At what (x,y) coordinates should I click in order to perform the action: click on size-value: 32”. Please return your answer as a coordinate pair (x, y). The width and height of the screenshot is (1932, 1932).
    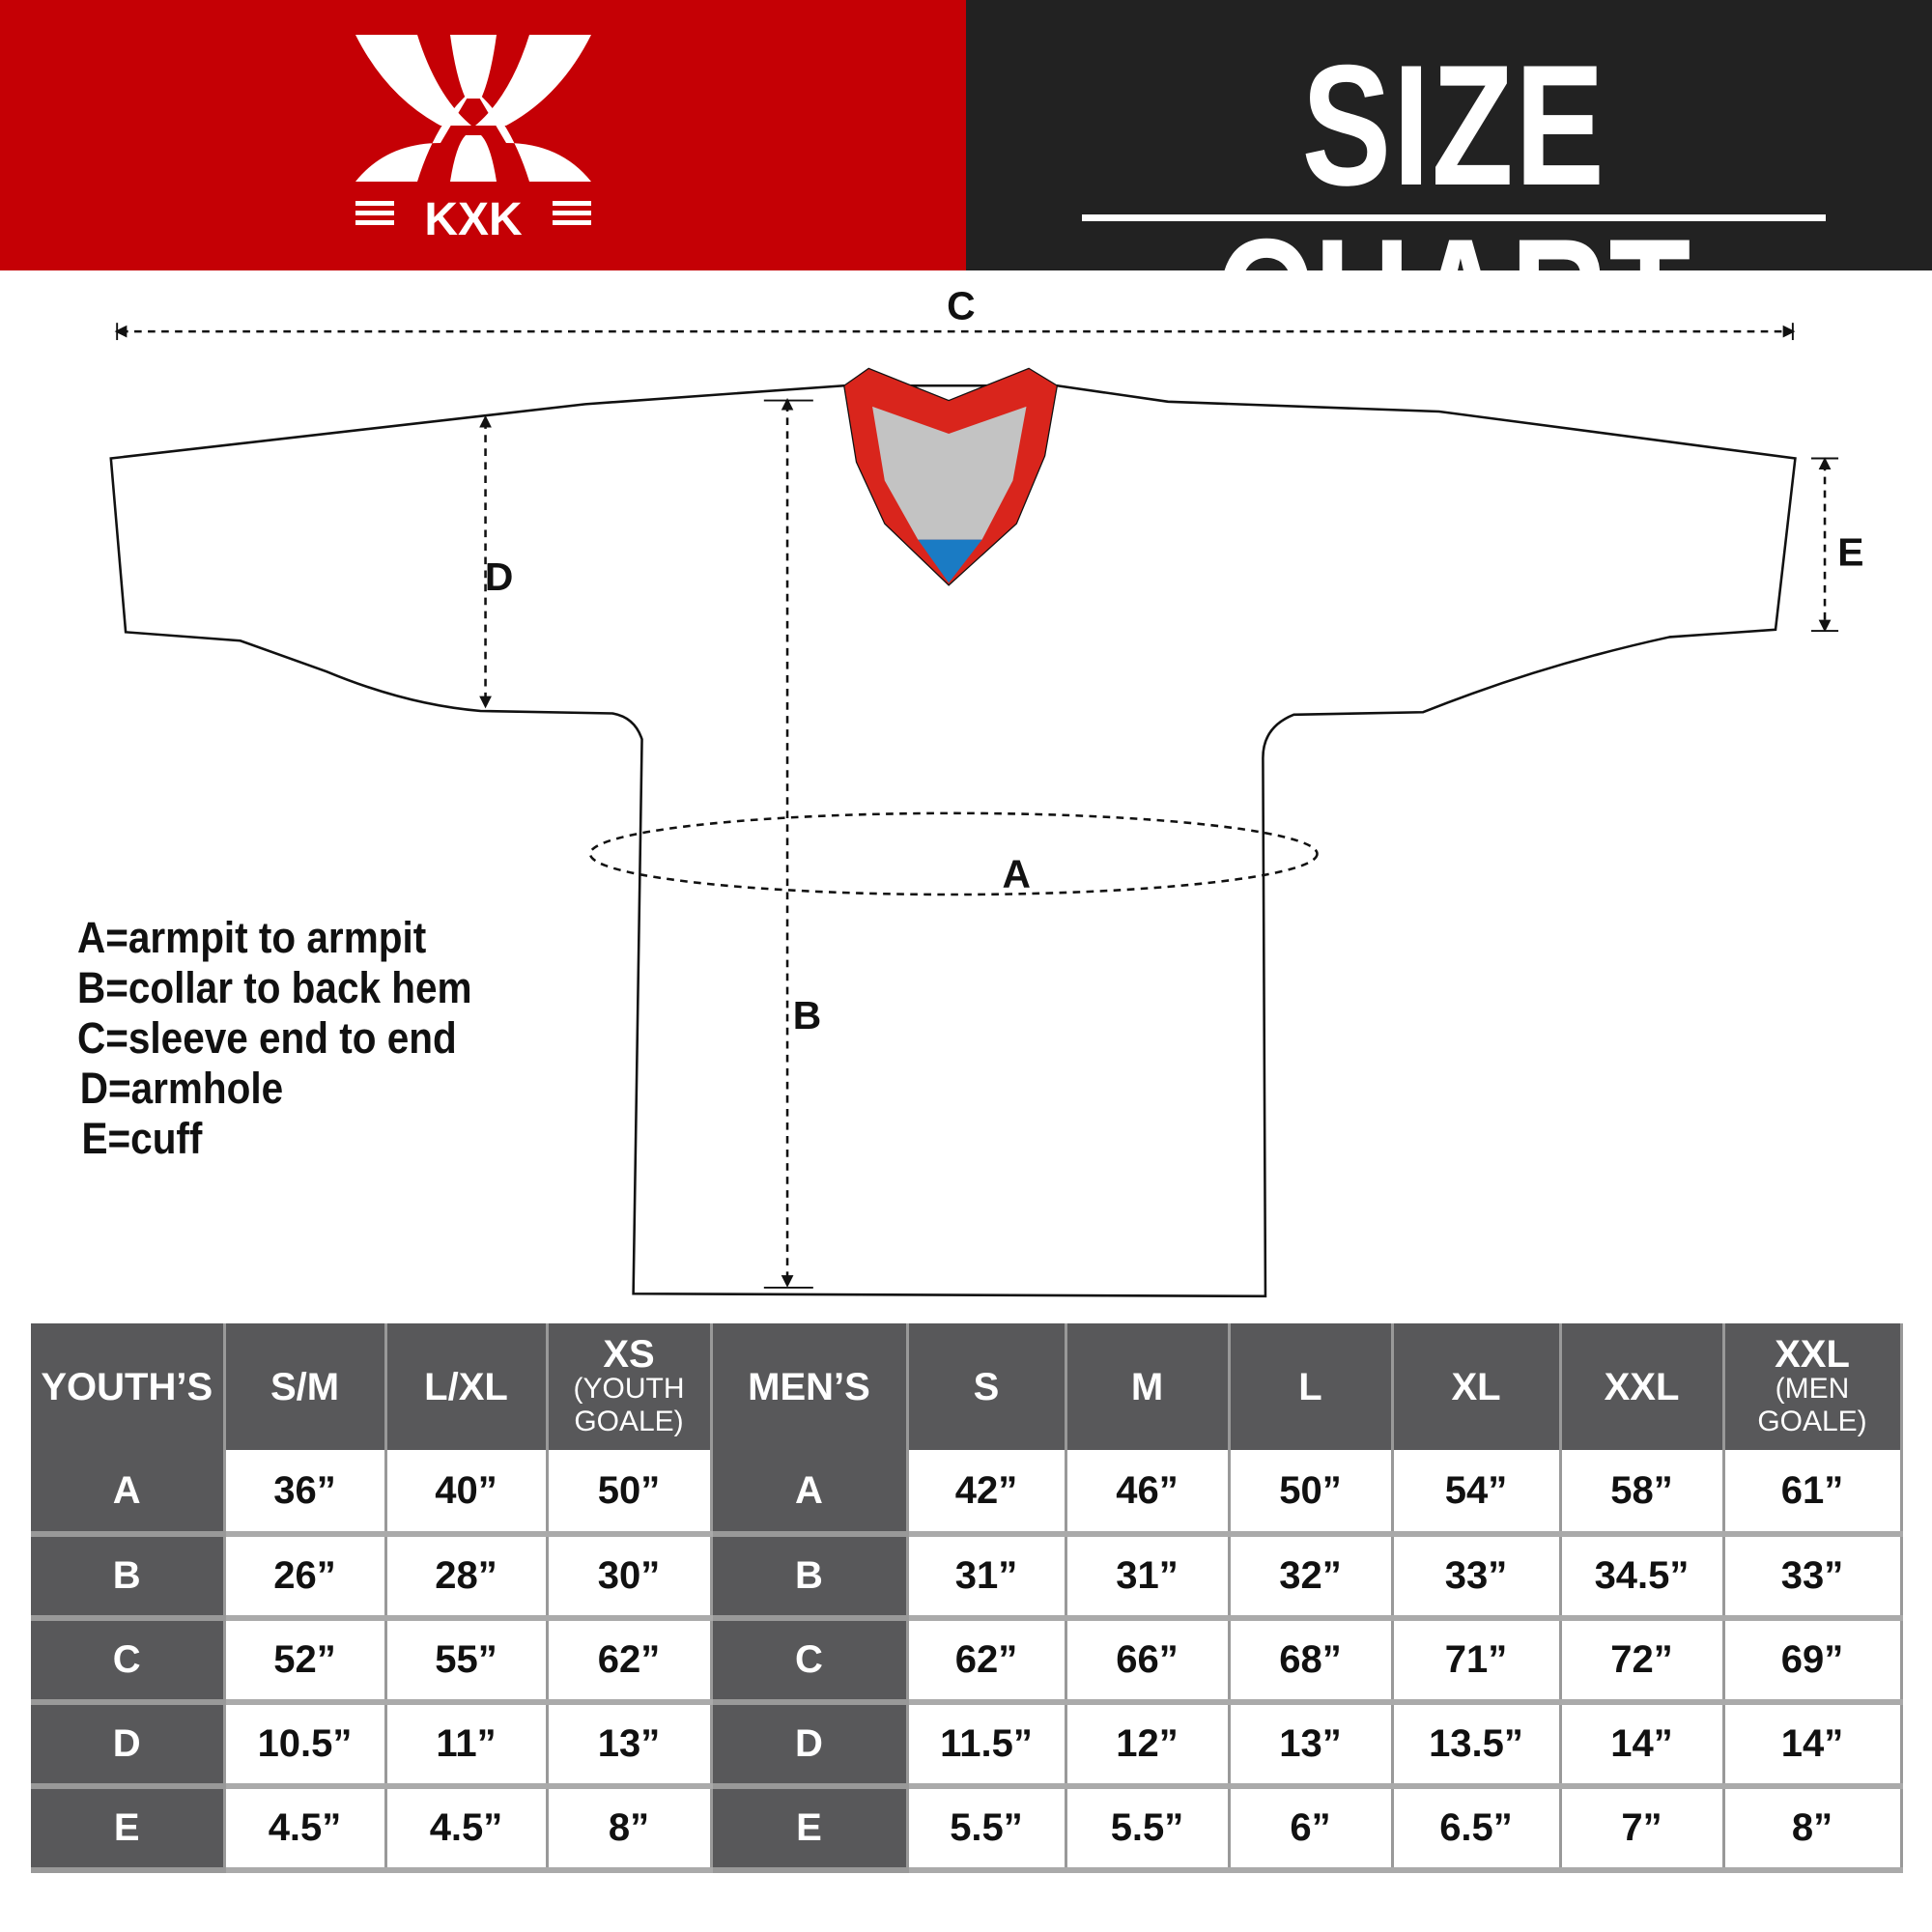
    Looking at the image, I should click on (1311, 1577).